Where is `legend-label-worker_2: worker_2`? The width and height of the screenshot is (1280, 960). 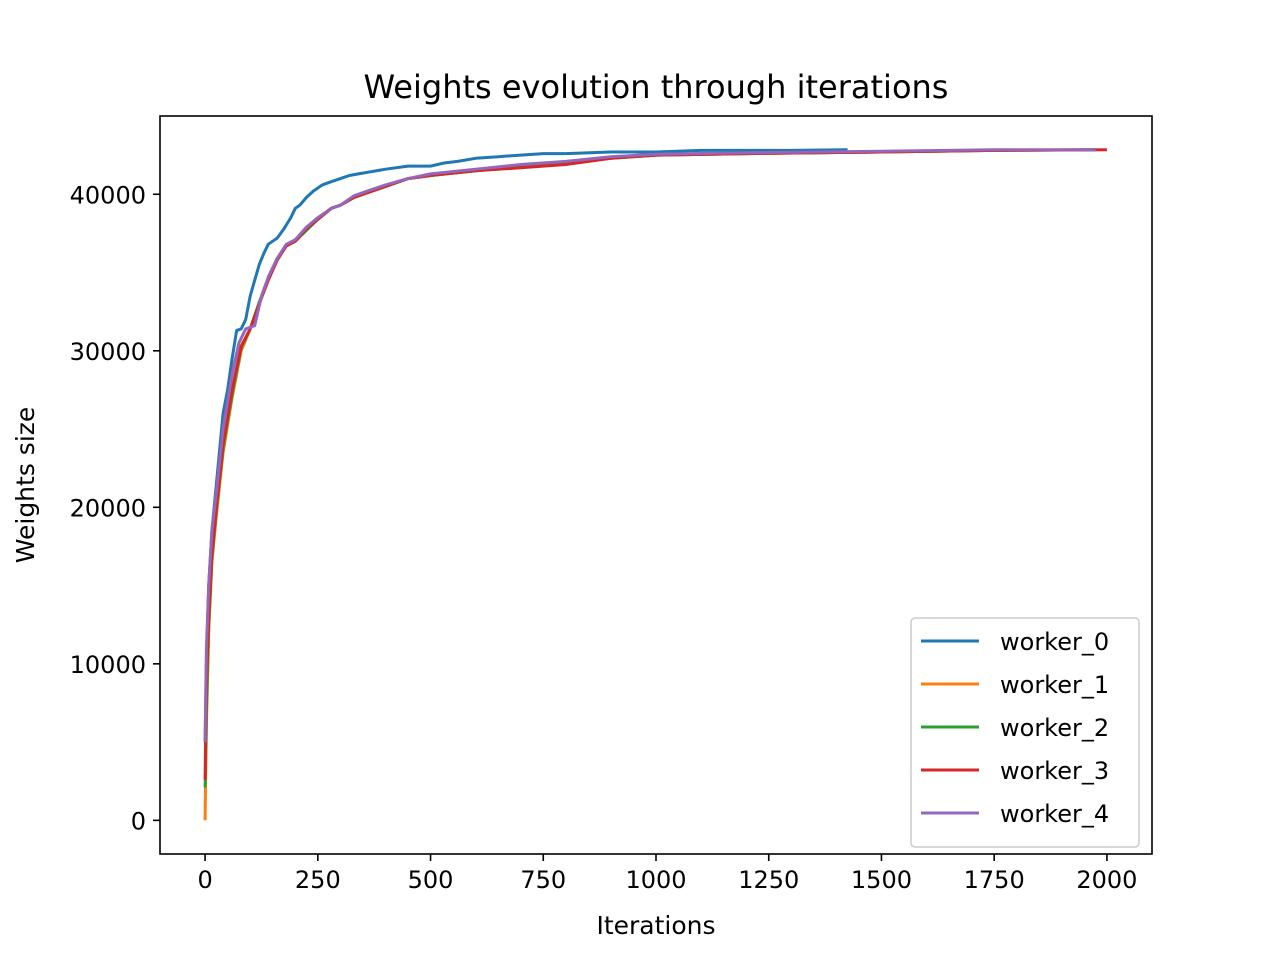
legend-label-worker_2: worker_2 is located at coordinates (1054, 728).